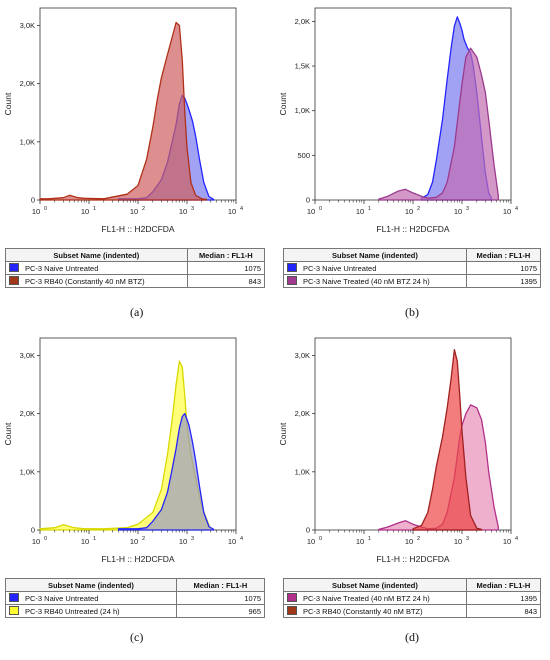  What do you see at coordinates (412, 312) in the screenshot?
I see `panel-label-b: (b)` at bounding box center [412, 312].